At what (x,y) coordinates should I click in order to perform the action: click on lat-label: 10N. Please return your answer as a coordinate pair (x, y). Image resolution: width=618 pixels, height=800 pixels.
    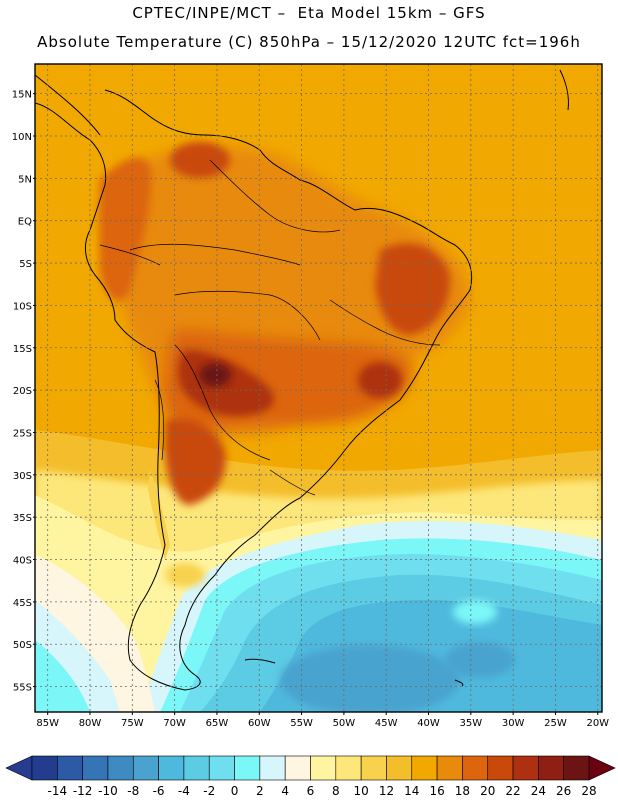
    Looking at the image, I should click on (22, 137).